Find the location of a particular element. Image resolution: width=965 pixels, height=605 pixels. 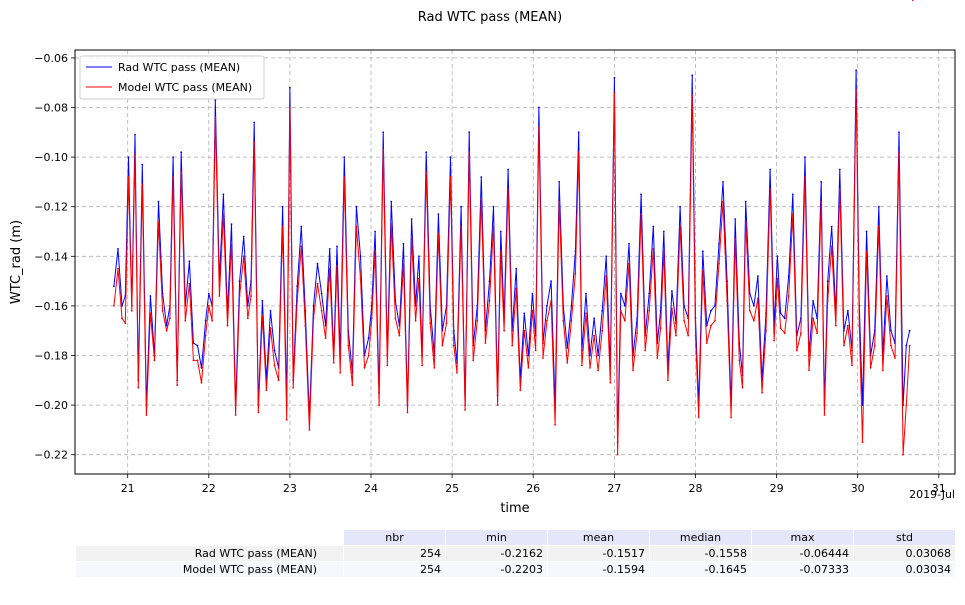

stats-cell-median: -0.1558 is located at coordinates (700, 553).